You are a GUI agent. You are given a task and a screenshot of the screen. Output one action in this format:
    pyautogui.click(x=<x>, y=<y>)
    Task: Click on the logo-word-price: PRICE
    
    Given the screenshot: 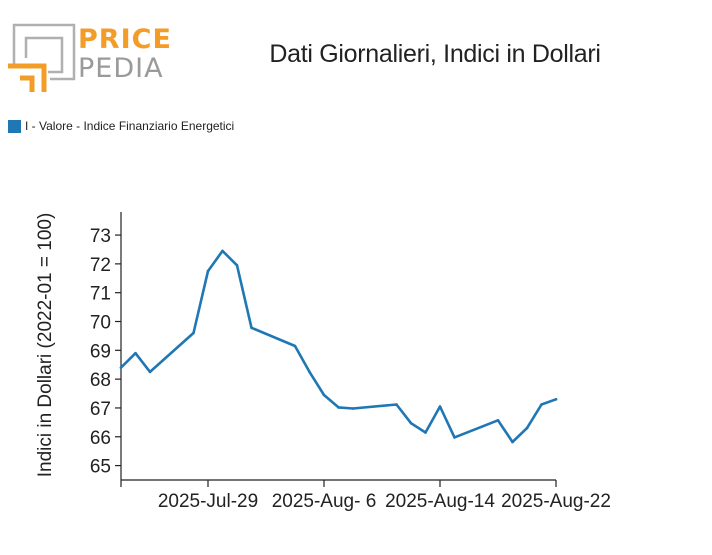 What is the action you would take?
    pyautogui.click(x=125, y=39)
    